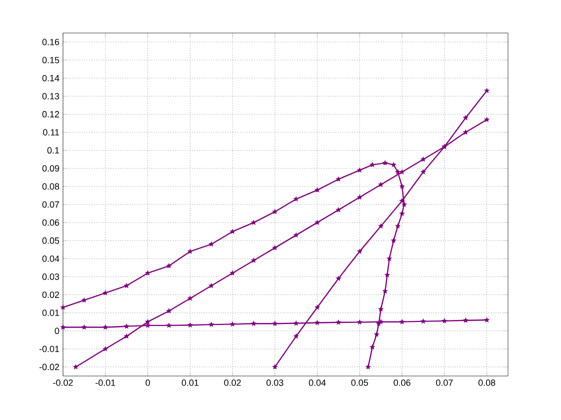 The height and width of the screenshot is (420, 561). What do you see at coordinates (106, 383) in the screenshot?
I see `x-tick-label: -0.01` at bounding box center [106, 383].